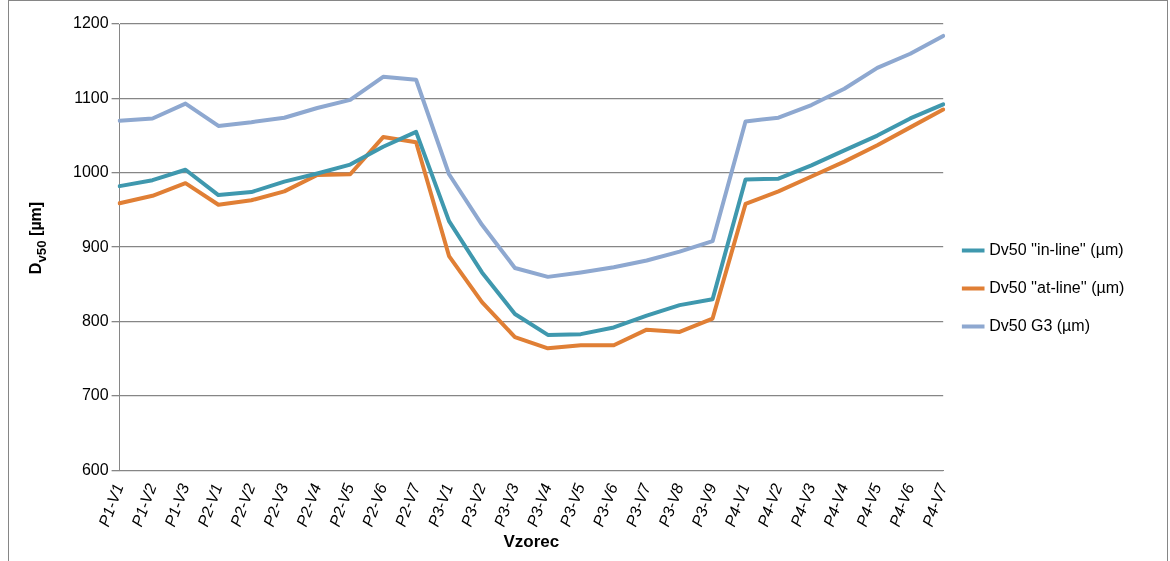 The width and height of the screenshot is (1170, 561). What do you see at coordinates (177, 505) in the screenshot?
I see `x-tick-label: P1-V3` at bounding box center [177, 505].